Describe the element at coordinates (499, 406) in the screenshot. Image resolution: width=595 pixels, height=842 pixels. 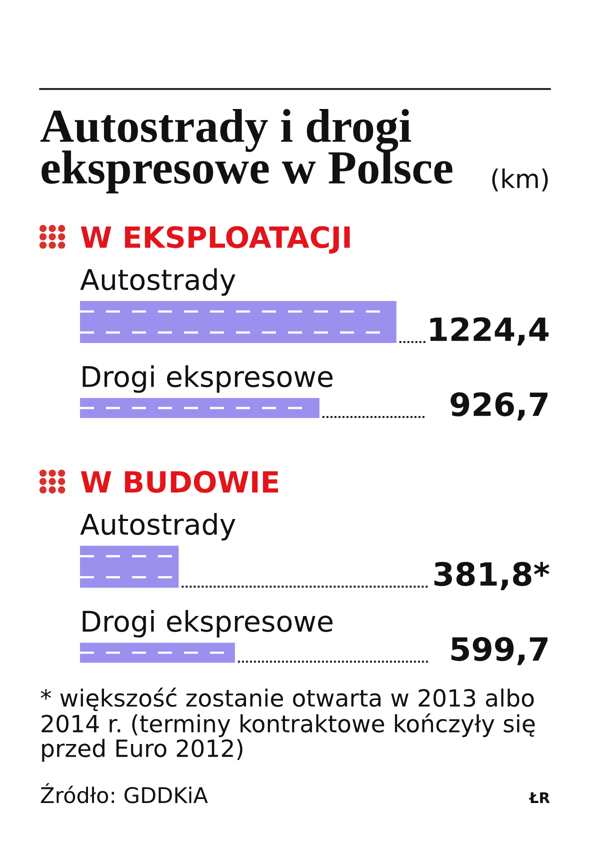
I see `data-label: 926,7` at that location.